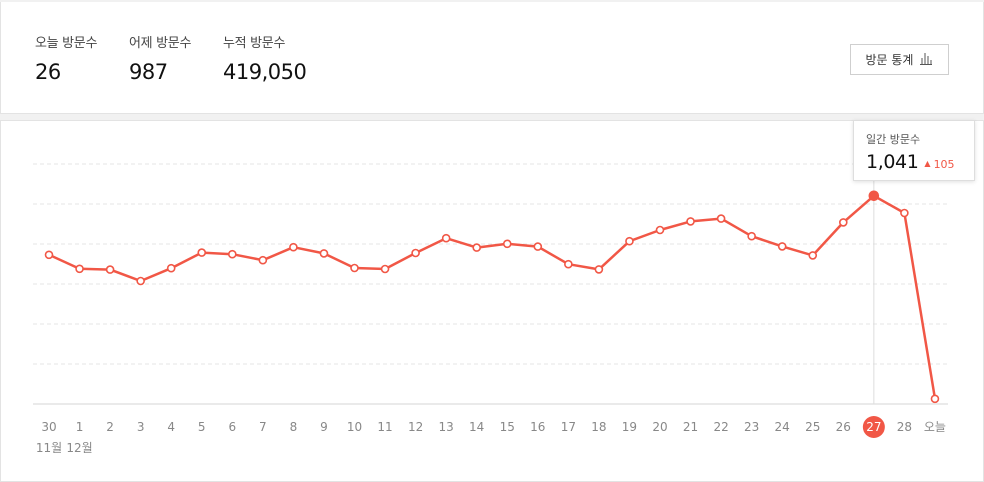 This screenshot has height=482, width=984. Describe the element at coordinates (141, 427) in the screenshot. I see `x-tick-label: 3` at that location.